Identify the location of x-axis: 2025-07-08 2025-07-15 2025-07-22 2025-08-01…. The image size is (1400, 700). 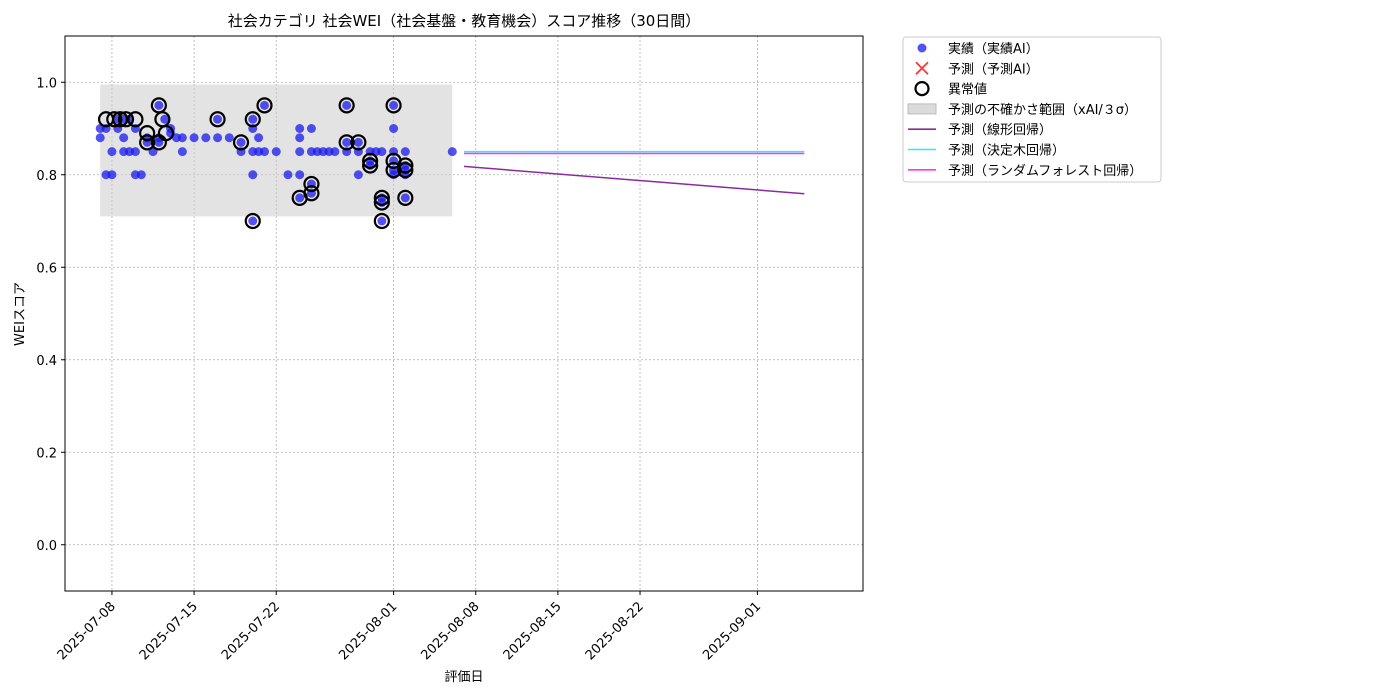
(409, 627).